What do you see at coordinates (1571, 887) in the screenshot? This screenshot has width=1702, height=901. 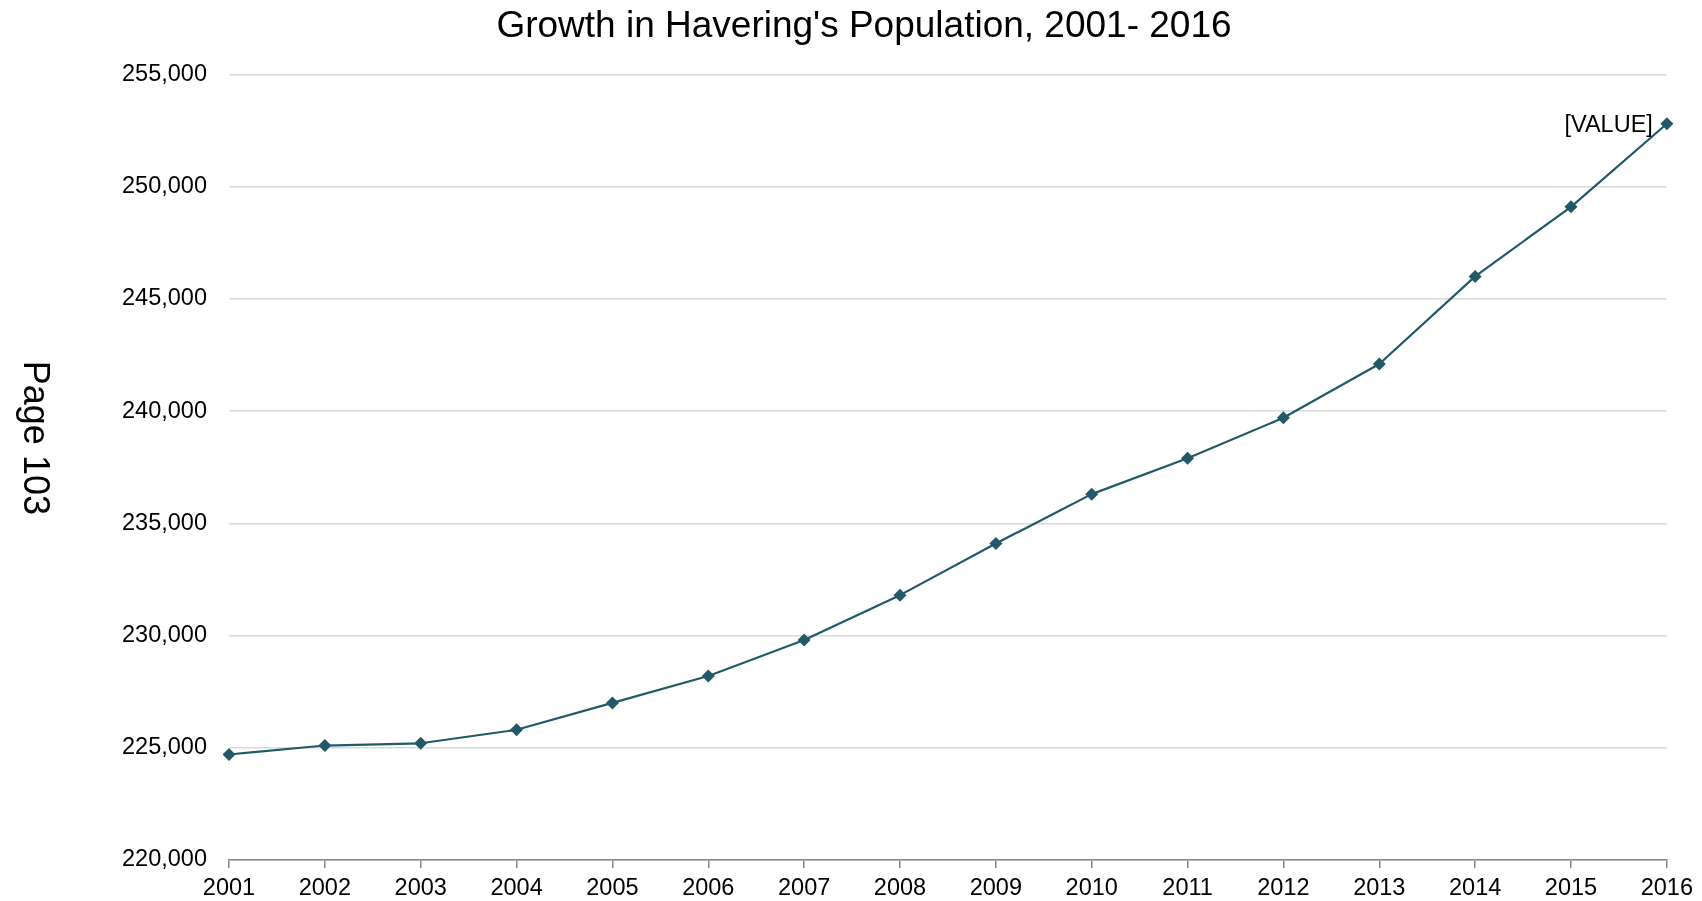 I see `x-tick-label: 2015` at bounding box center [1571, 887].